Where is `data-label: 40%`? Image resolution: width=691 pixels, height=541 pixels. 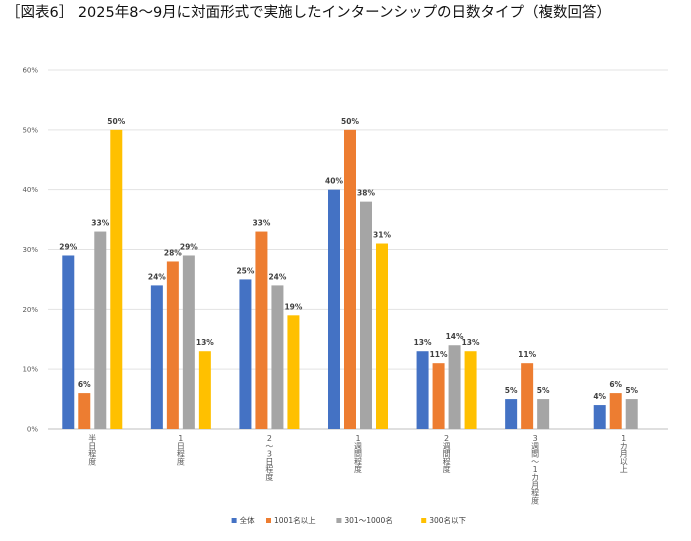 data-label: 40% is located at coordinates (334, 181).